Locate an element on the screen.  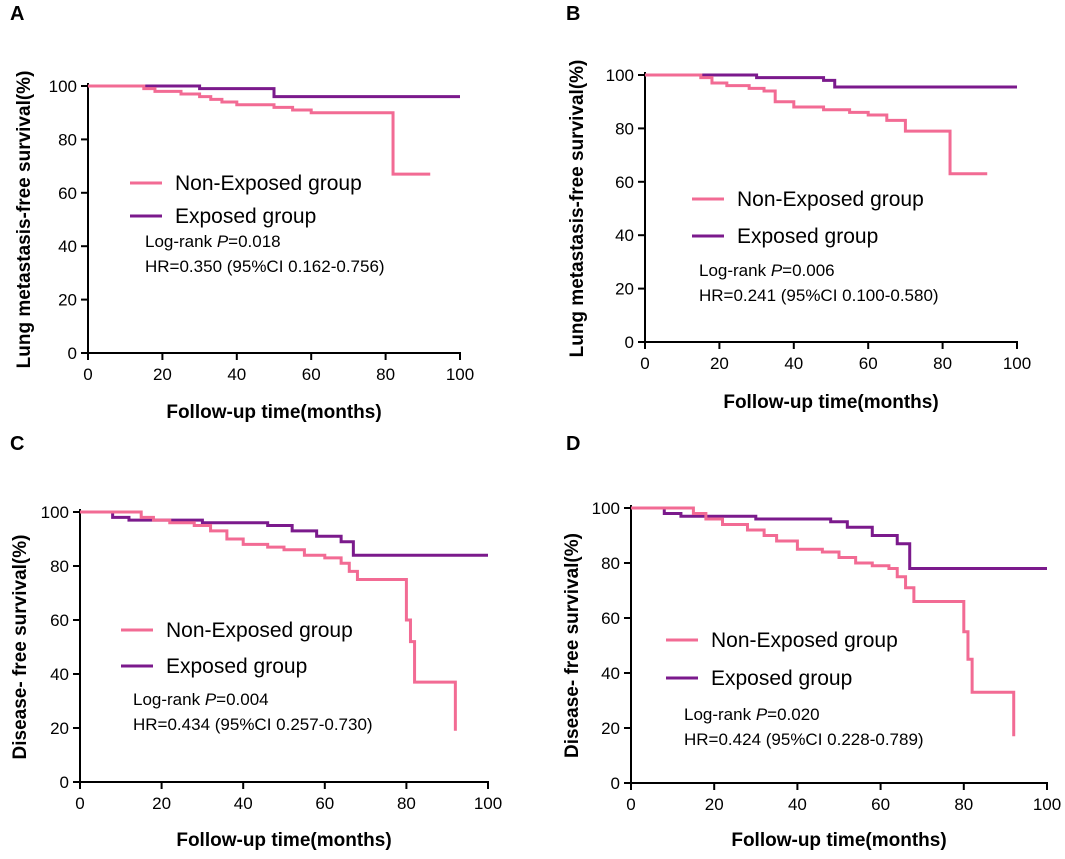
logrank-annotation: Log-rank P=0.006 is located at coordinates (767, 270).